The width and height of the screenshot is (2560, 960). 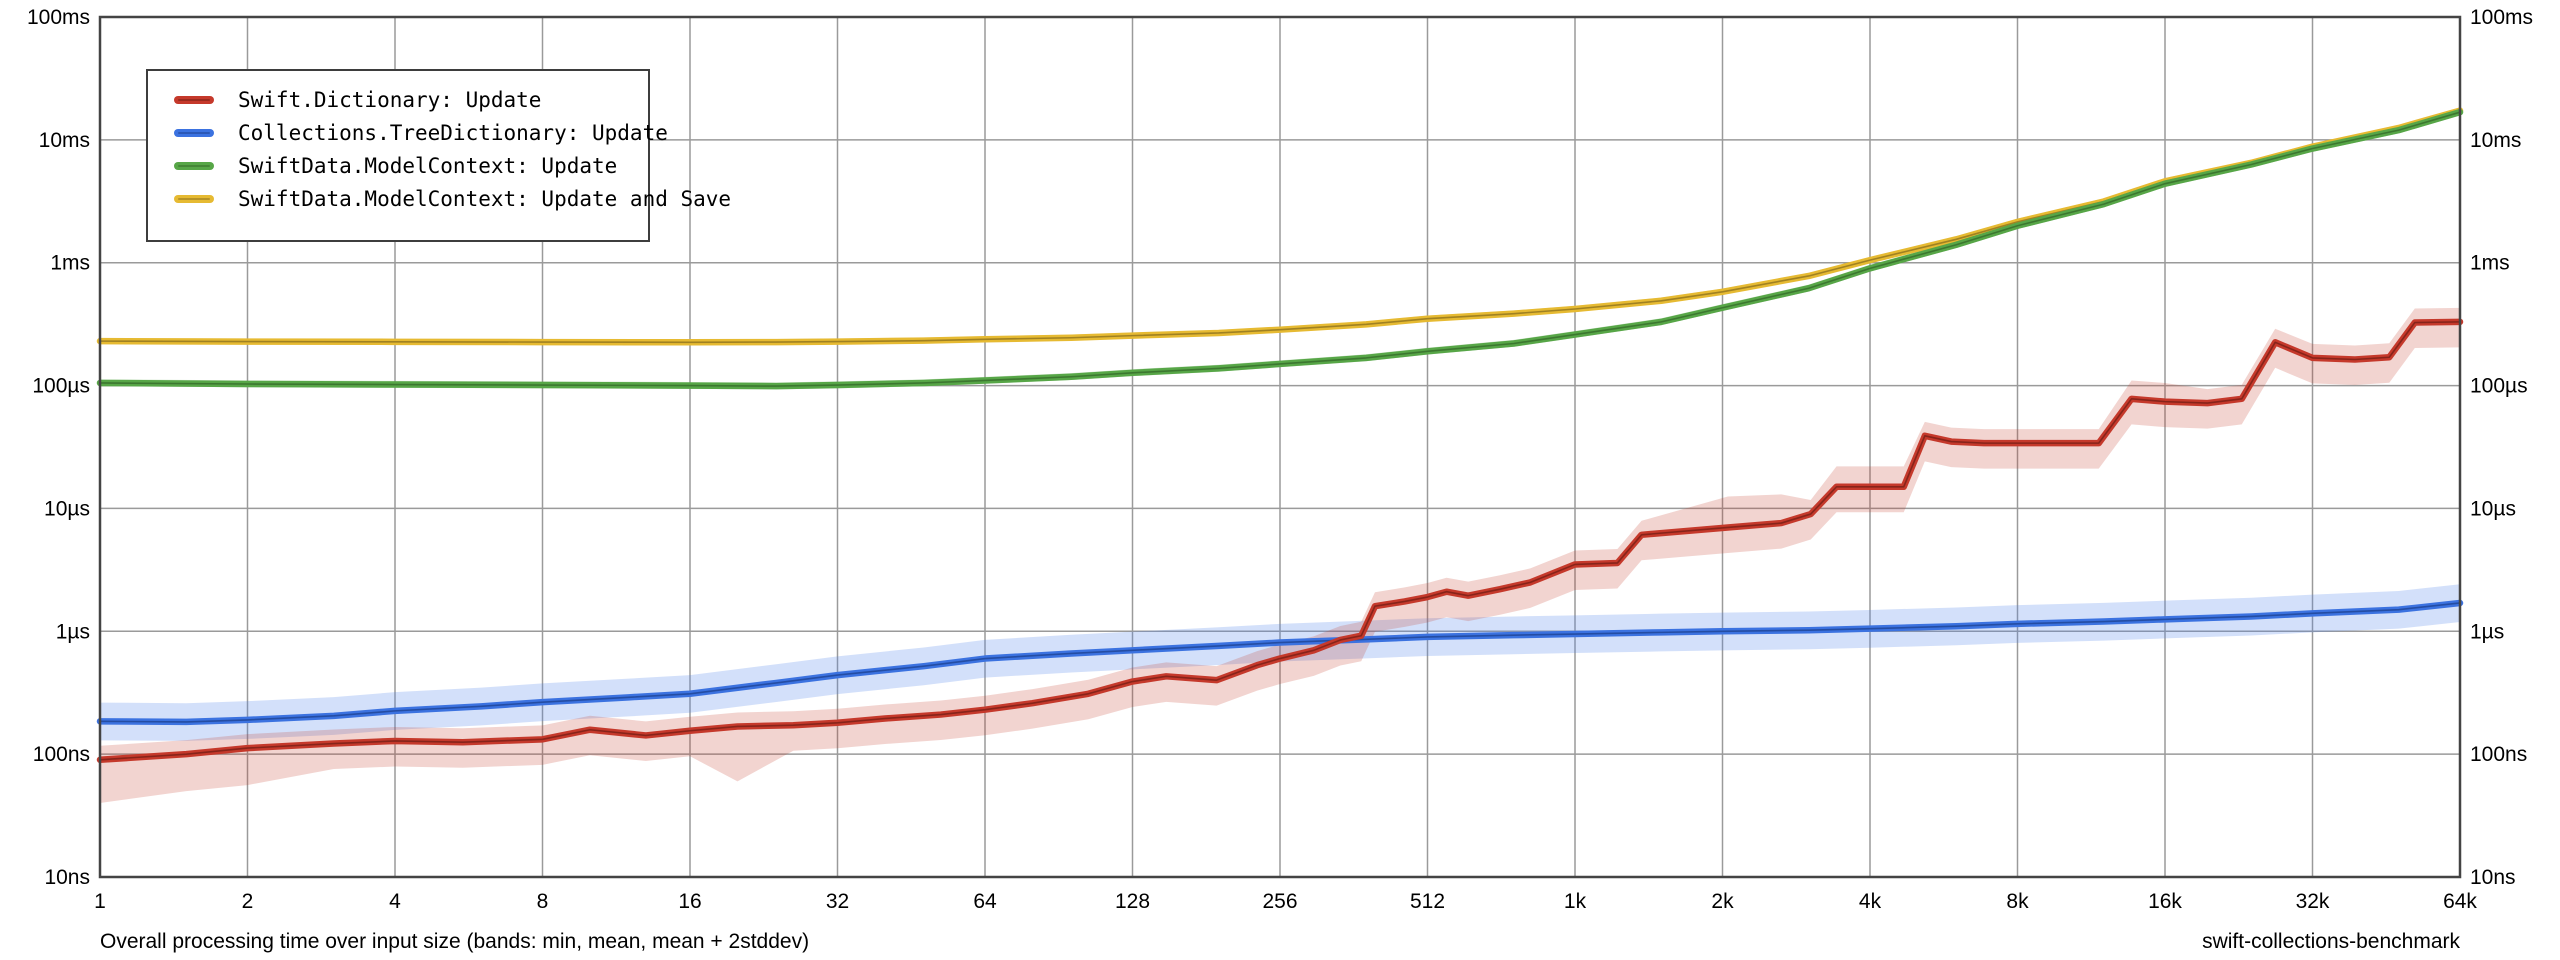 What do you see at coordinates (2487, 631) in the screenshot?
I see `y-tick-label-right: 1µs` at bounding box center [2487, 631].